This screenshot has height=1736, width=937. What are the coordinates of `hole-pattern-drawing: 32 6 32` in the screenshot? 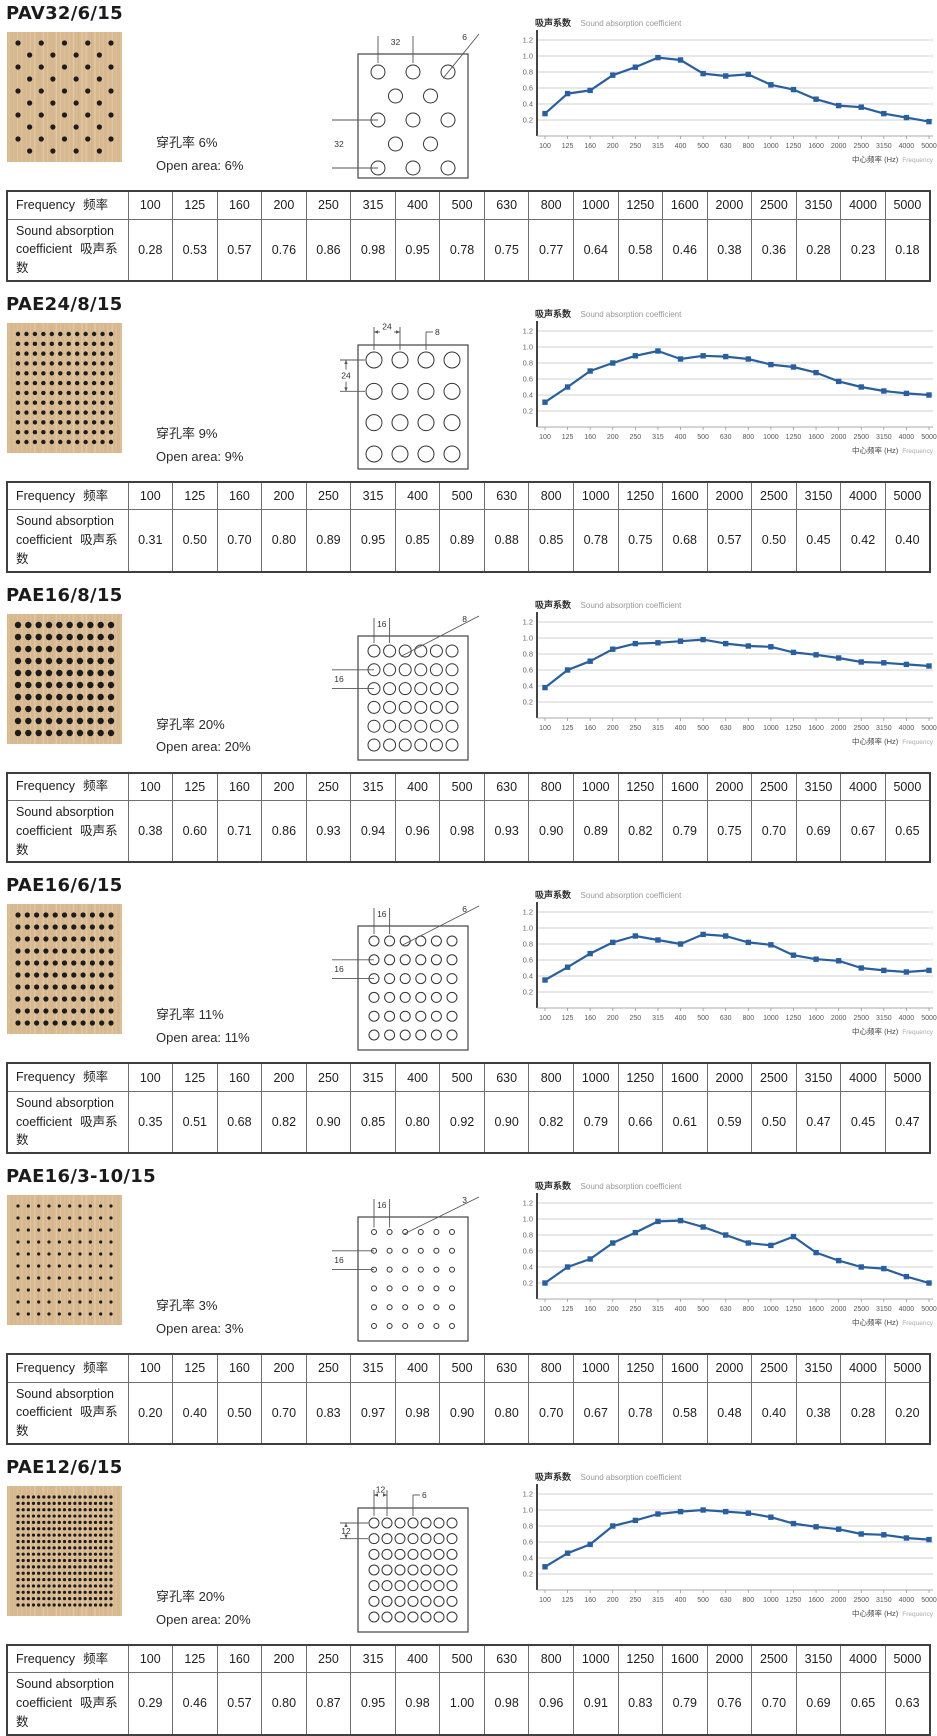 It's located at (406, 105).